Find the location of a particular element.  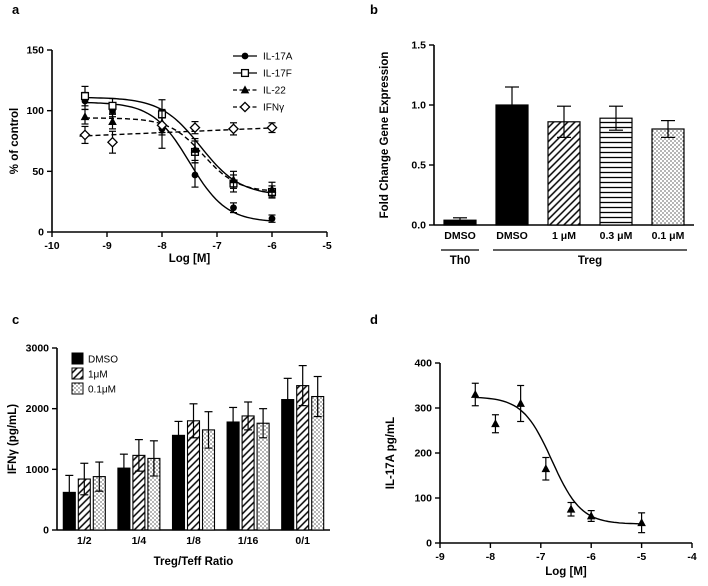

svg-text: 0.5 is located at coordinates (418, 166).